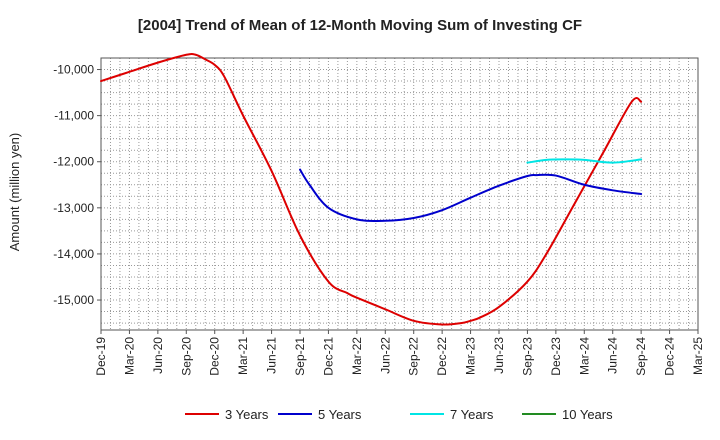 The width and height of the screenshot is (720, 440). What do you see at coordinates (272, 355) in the screenshot?
I see `x-tick-label: Jun-21` at bounding box center [272, 355].